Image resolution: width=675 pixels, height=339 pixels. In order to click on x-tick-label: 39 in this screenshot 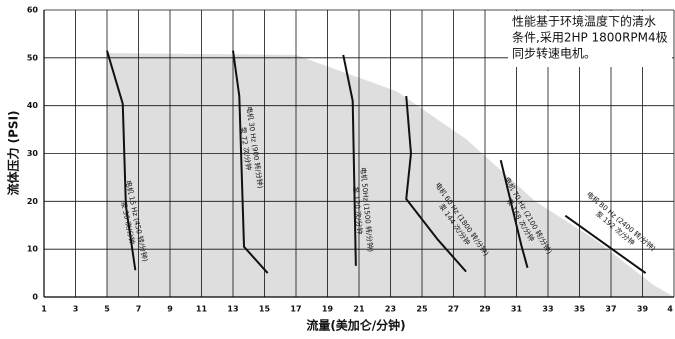, I will do `click(643, 309)`.